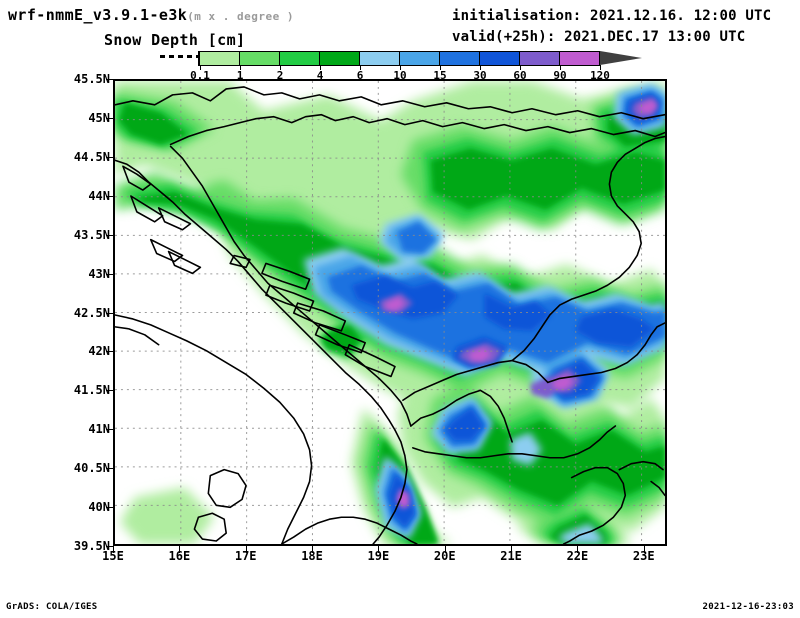 This screenshot has height=618, width=800. I want to click on colorbar-swatches, so click(401, 58).